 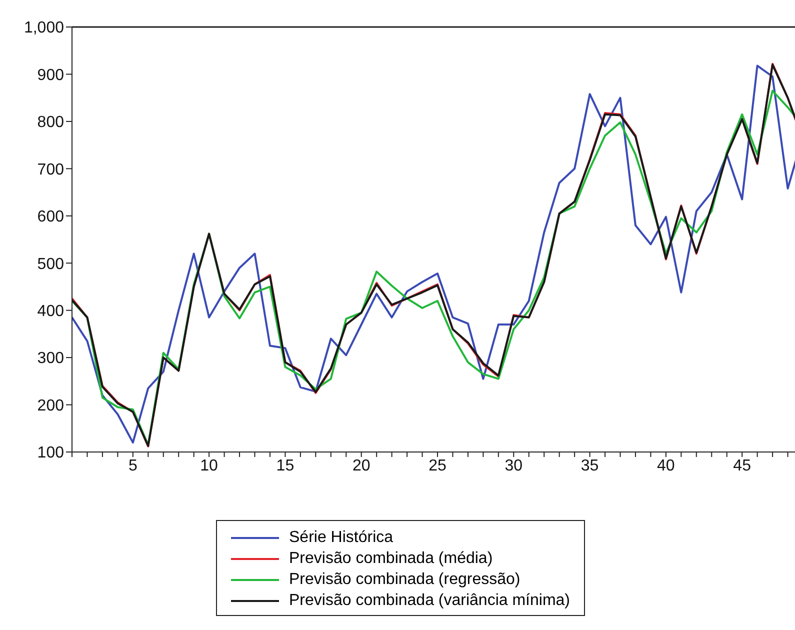 I want to click on y-tick-label: 700, so click(x=50, y=169).